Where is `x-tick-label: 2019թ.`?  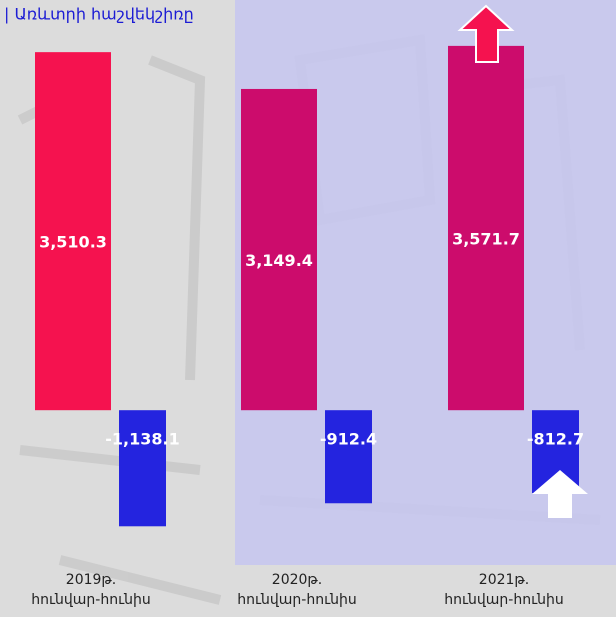 x-tick-label: 2019թ. is located at coordinates (91, 580).